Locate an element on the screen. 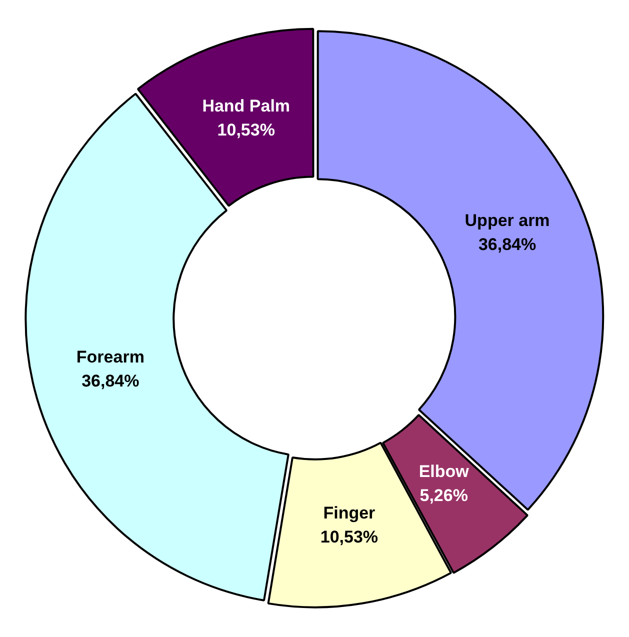 This screenshot has height=637, width=629. data-label: 5,26% is located at coordinates (444, 495).